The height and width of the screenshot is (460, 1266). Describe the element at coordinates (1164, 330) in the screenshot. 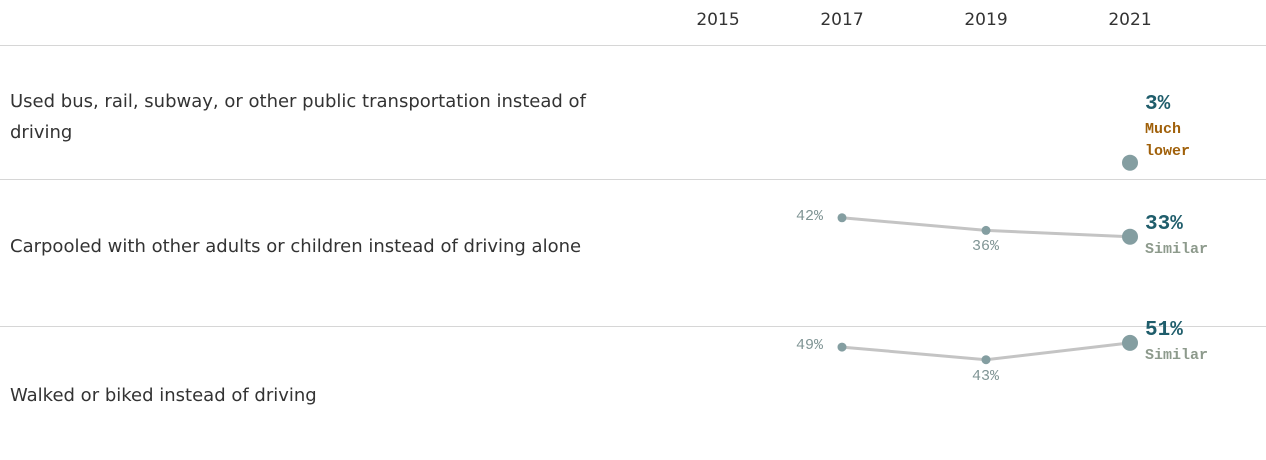

I see `latest-value-label: 51%` at that location.